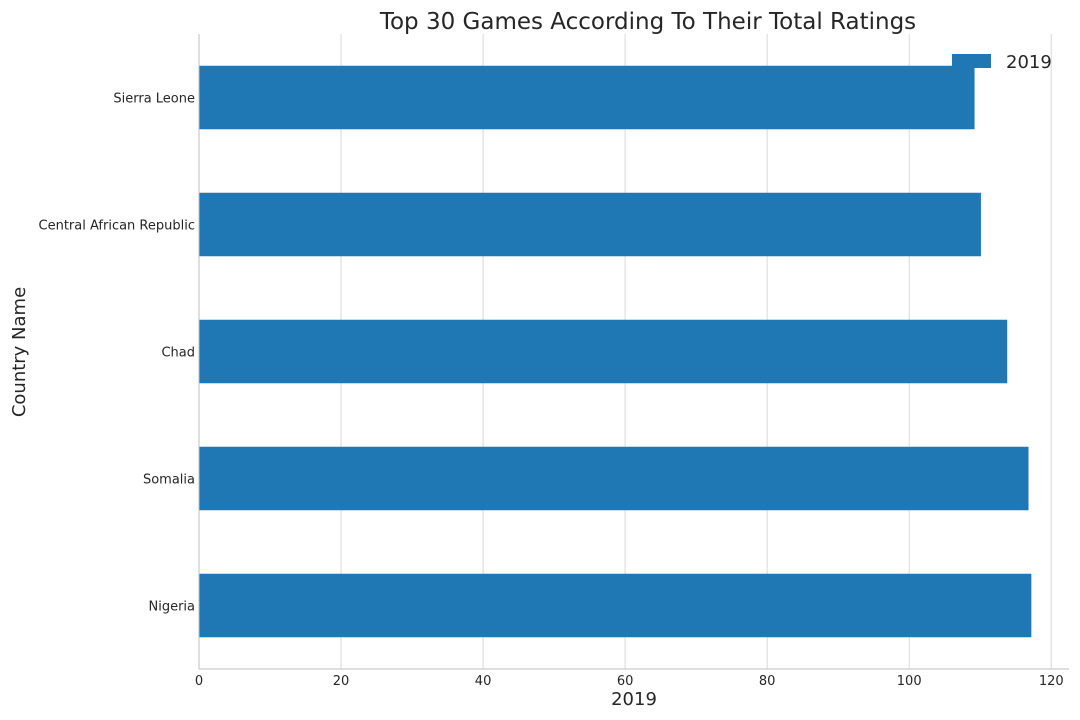 The image size is (1080, 720). Describe the element at coordinates (199, 681) in the screenshot. I see `x-tick-label: 0` at that location.